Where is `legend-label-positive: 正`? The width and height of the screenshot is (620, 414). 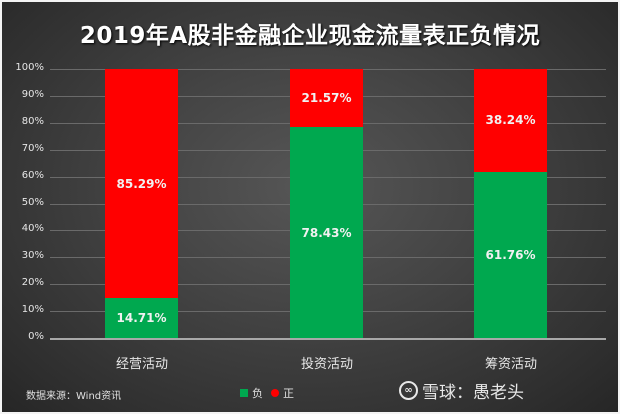
legend-label-positive: 正 is located at coordinates (288, 393).